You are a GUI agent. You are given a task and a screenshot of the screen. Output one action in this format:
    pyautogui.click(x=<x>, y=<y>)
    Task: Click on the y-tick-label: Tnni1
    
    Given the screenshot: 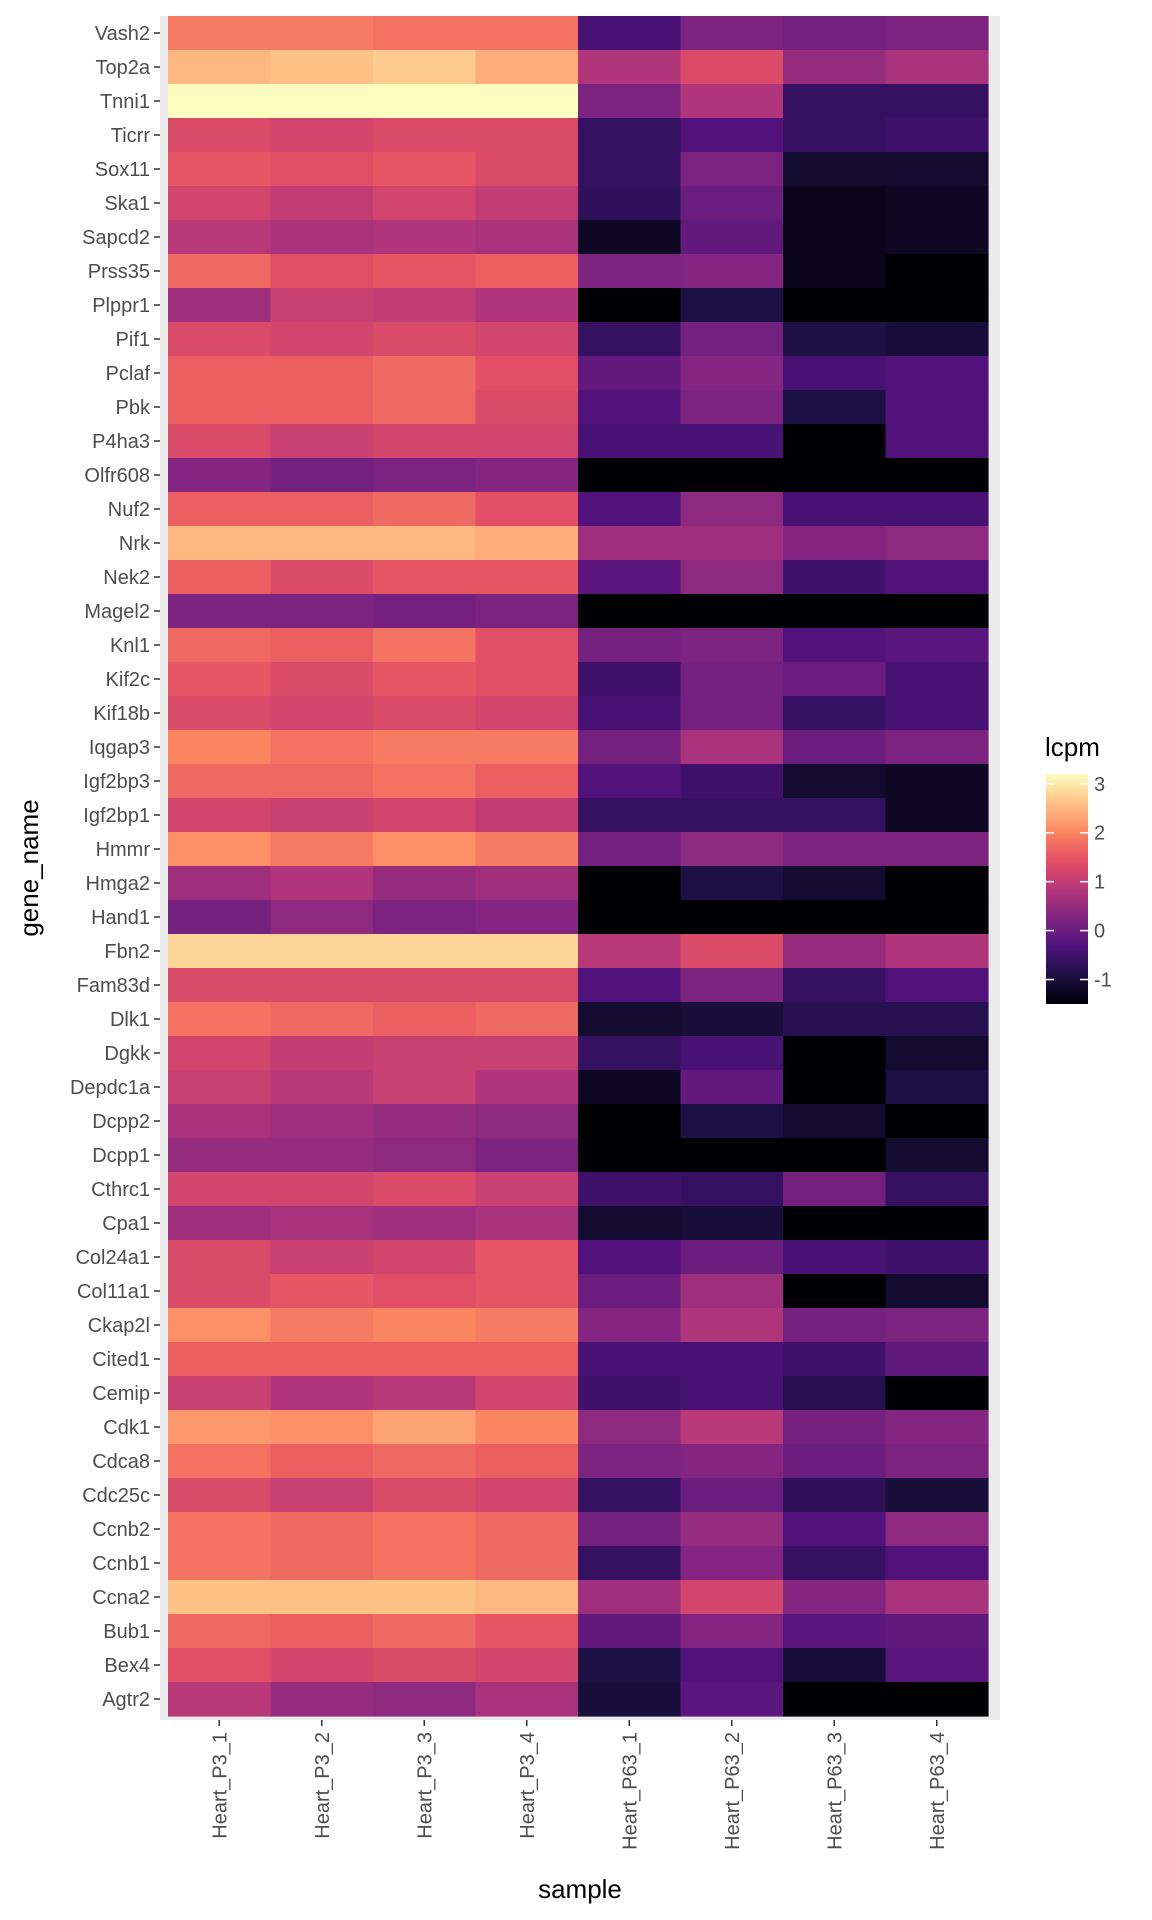 What is the action you would take?
    pyautogui.click(x=125, y=102)
    